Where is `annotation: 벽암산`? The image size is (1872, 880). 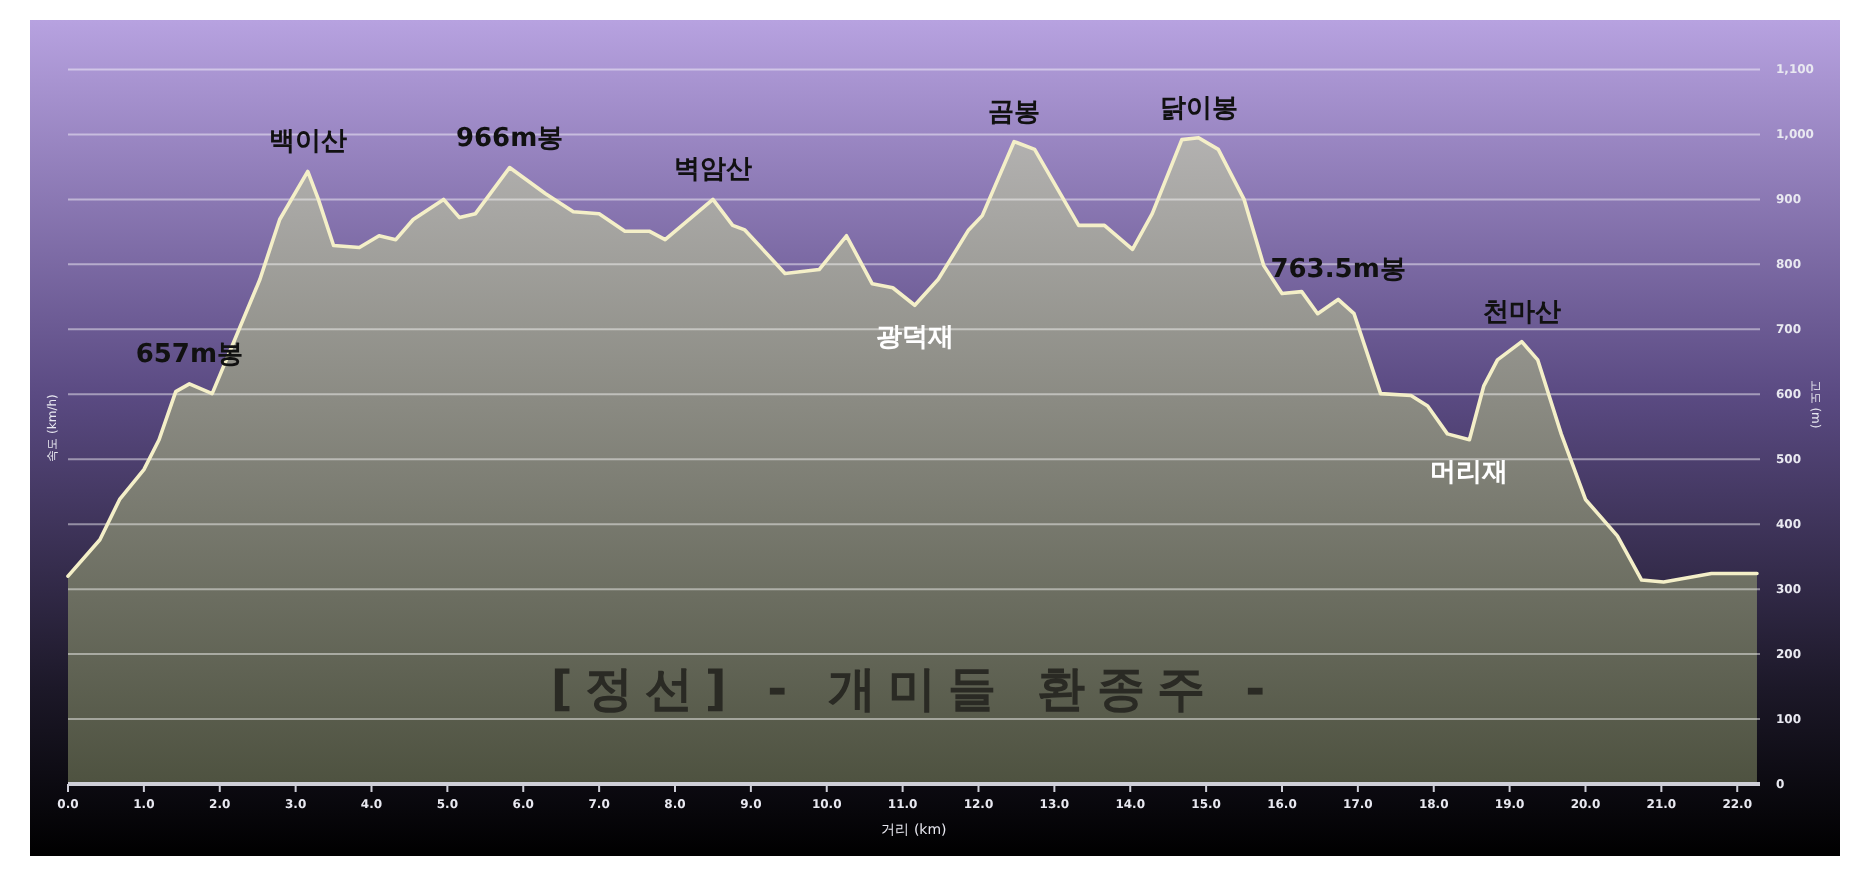
annotation: 벽암산 is located at coordinates (712, 170).